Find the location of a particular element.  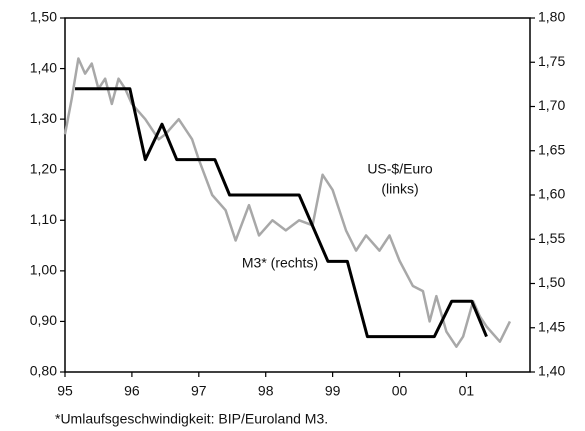

y-tick-label: 1,40 is located at coordinates (43, 67).